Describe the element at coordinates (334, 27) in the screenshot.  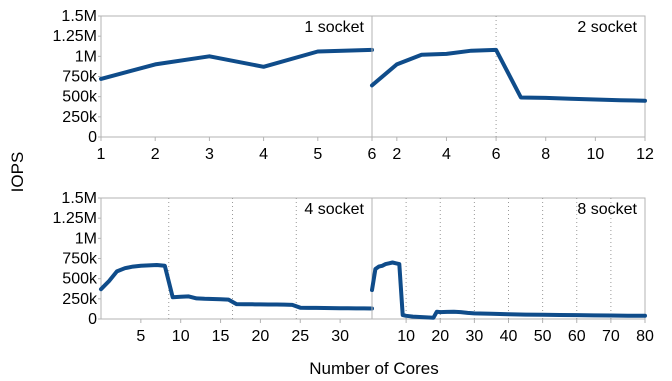
I see `panel-title: 1 socket` at that location.